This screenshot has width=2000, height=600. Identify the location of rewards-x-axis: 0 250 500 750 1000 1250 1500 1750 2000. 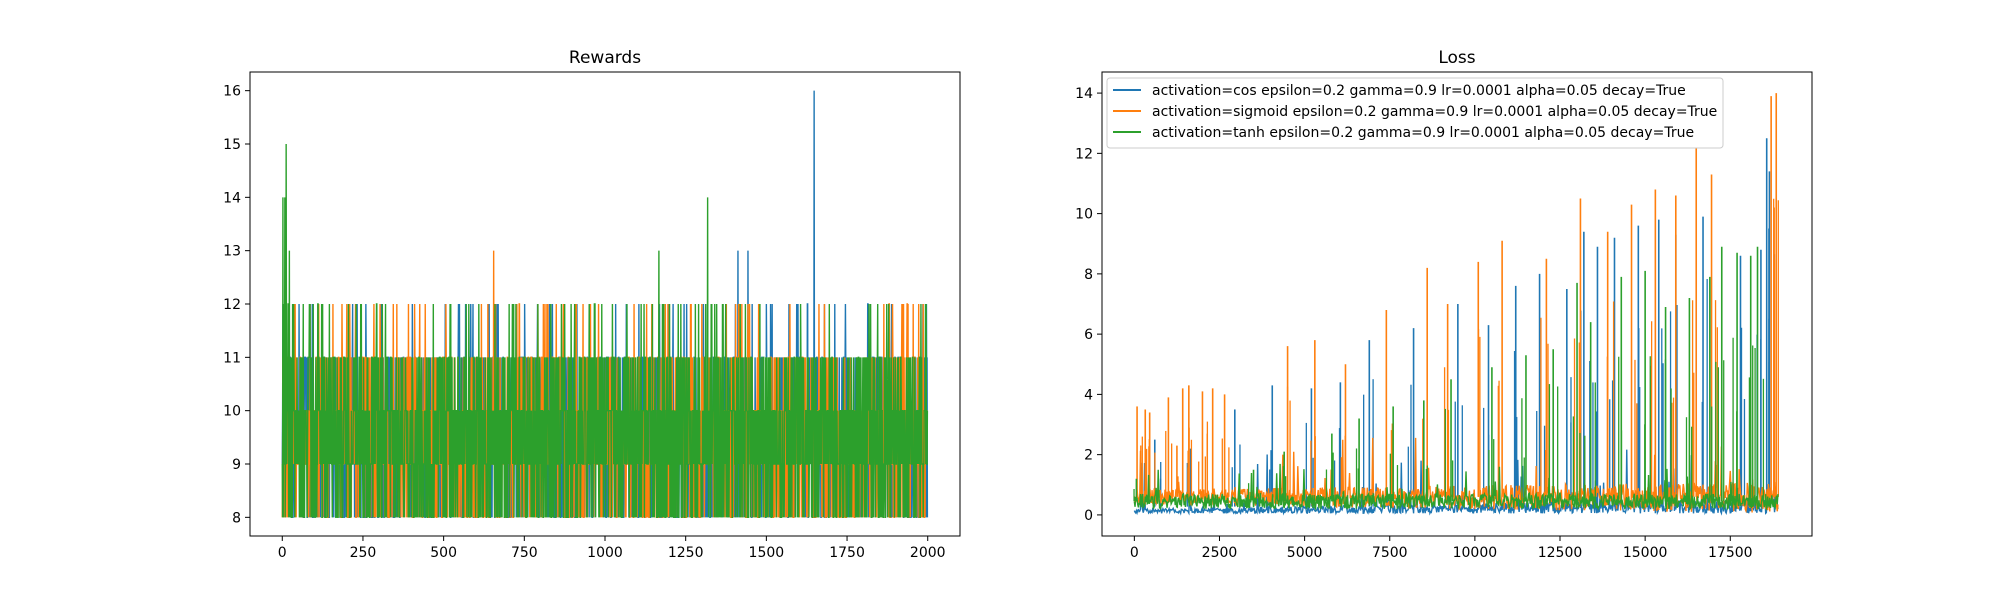
(612, 548).